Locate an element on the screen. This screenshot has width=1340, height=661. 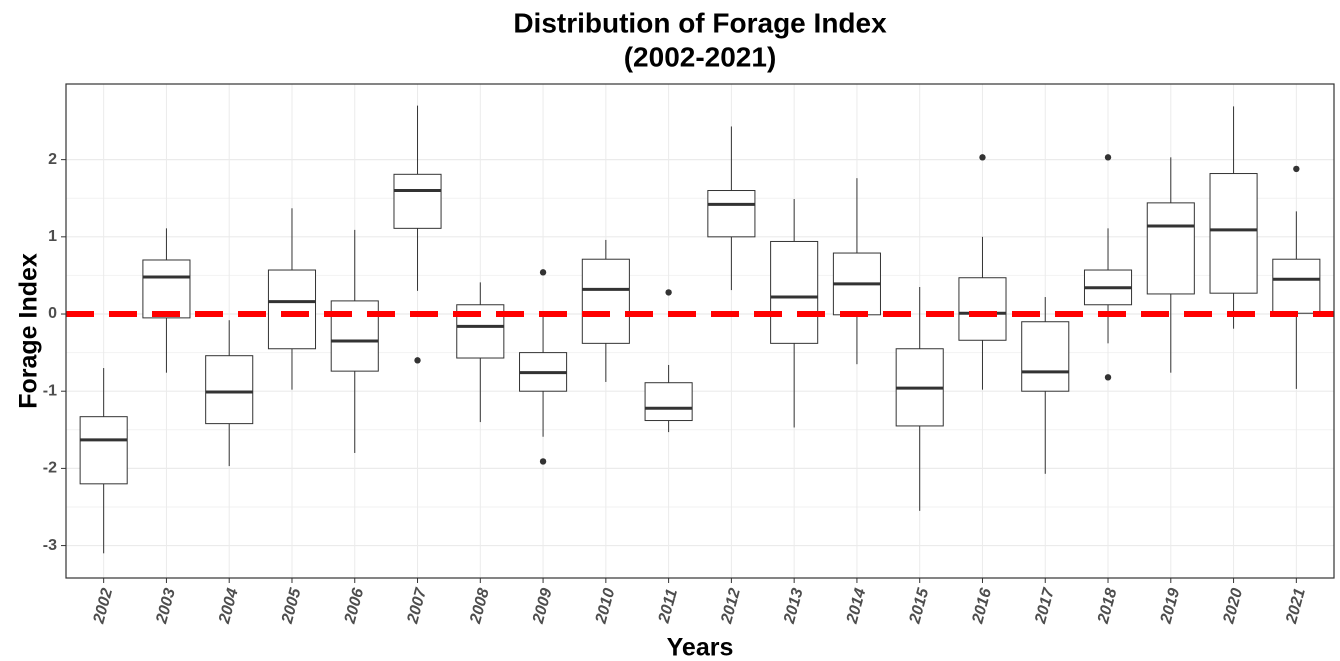
chart-title: Distribution of Forage Index is located at coordinates (700, 22).